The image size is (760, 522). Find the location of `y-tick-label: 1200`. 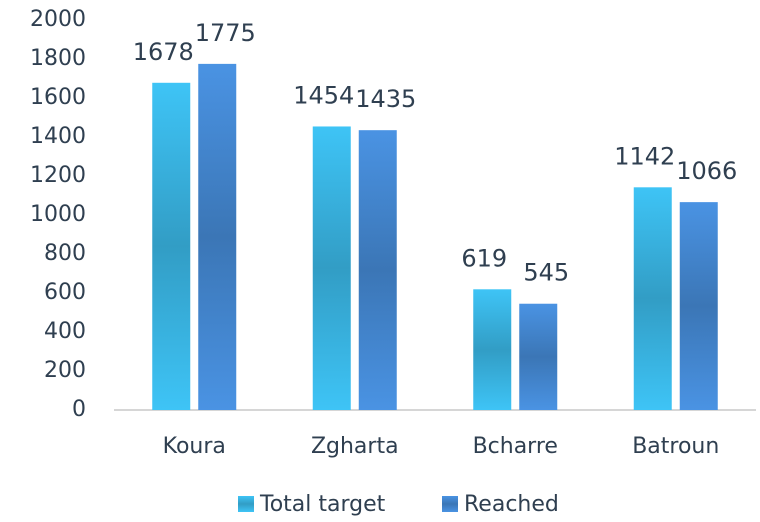

y-tick-label: 1200 is located at coordinates (58, 175).